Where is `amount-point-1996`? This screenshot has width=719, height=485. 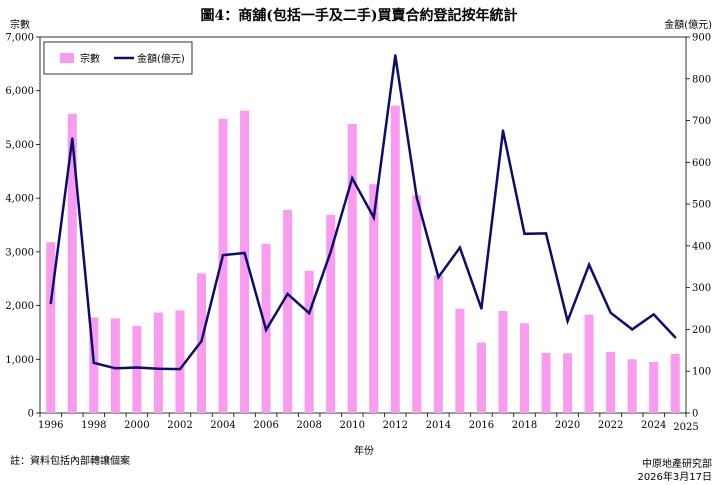 amount-point-1996 is located at coordinates (50, 303).